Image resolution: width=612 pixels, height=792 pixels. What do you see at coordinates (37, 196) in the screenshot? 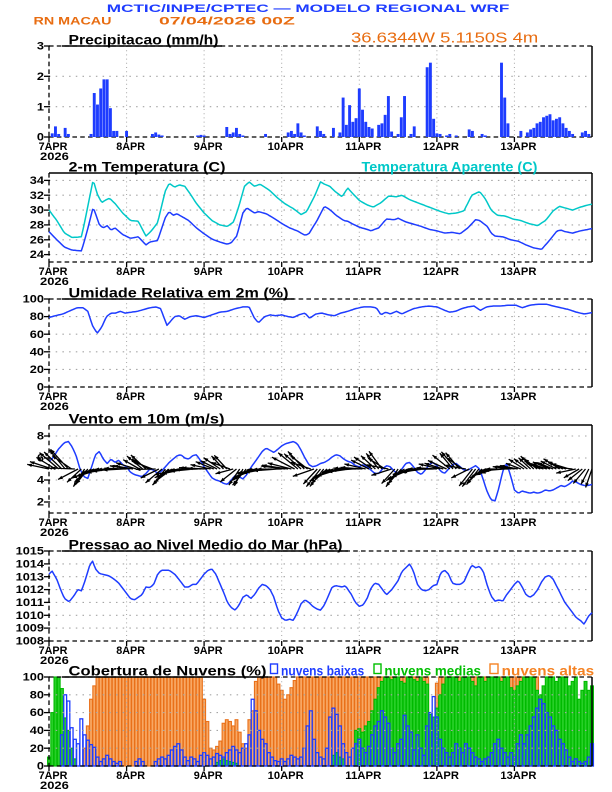
I see `svg-text: 32` at bounding box center [37, 196].